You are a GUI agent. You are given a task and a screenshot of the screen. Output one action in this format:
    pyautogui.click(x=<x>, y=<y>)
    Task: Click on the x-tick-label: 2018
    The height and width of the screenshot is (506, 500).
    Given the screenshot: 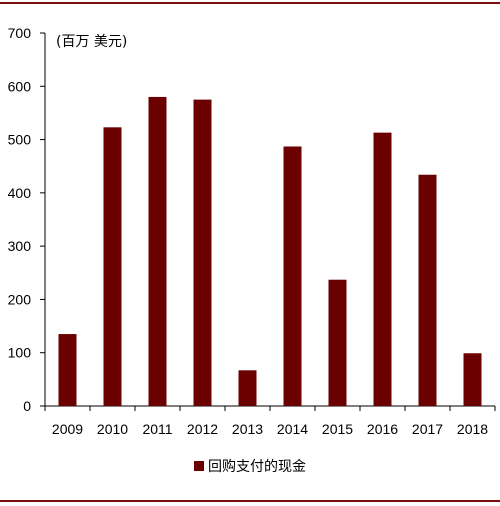 What is the action you would take?
    pyautogui.click(x=472, y=429)
    